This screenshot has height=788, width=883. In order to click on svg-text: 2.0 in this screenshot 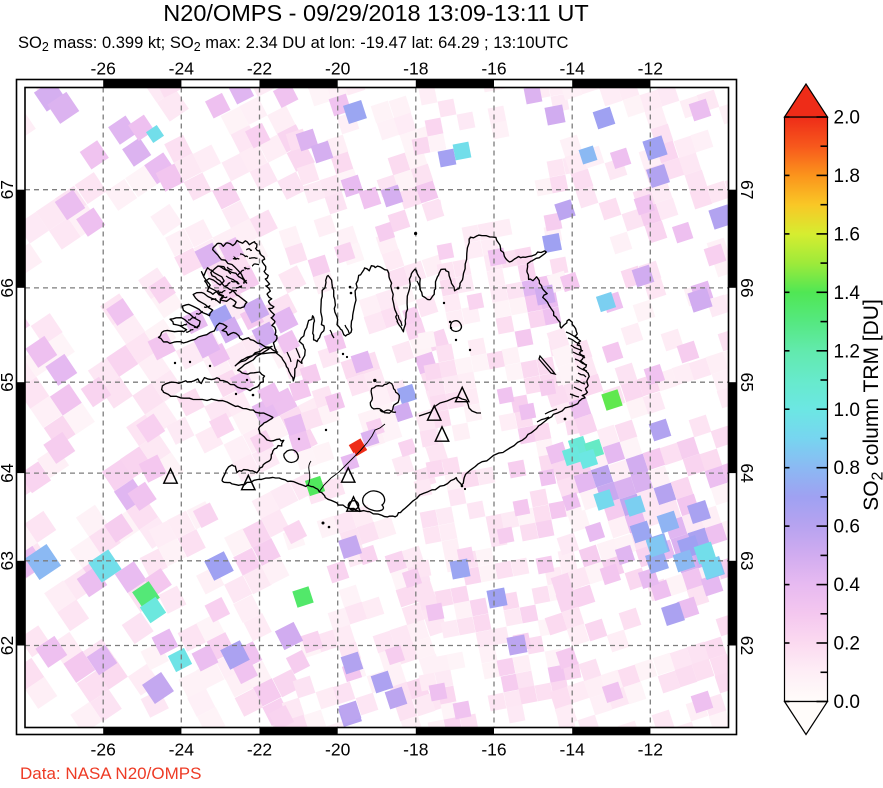, I will do `click(847, 118)`.